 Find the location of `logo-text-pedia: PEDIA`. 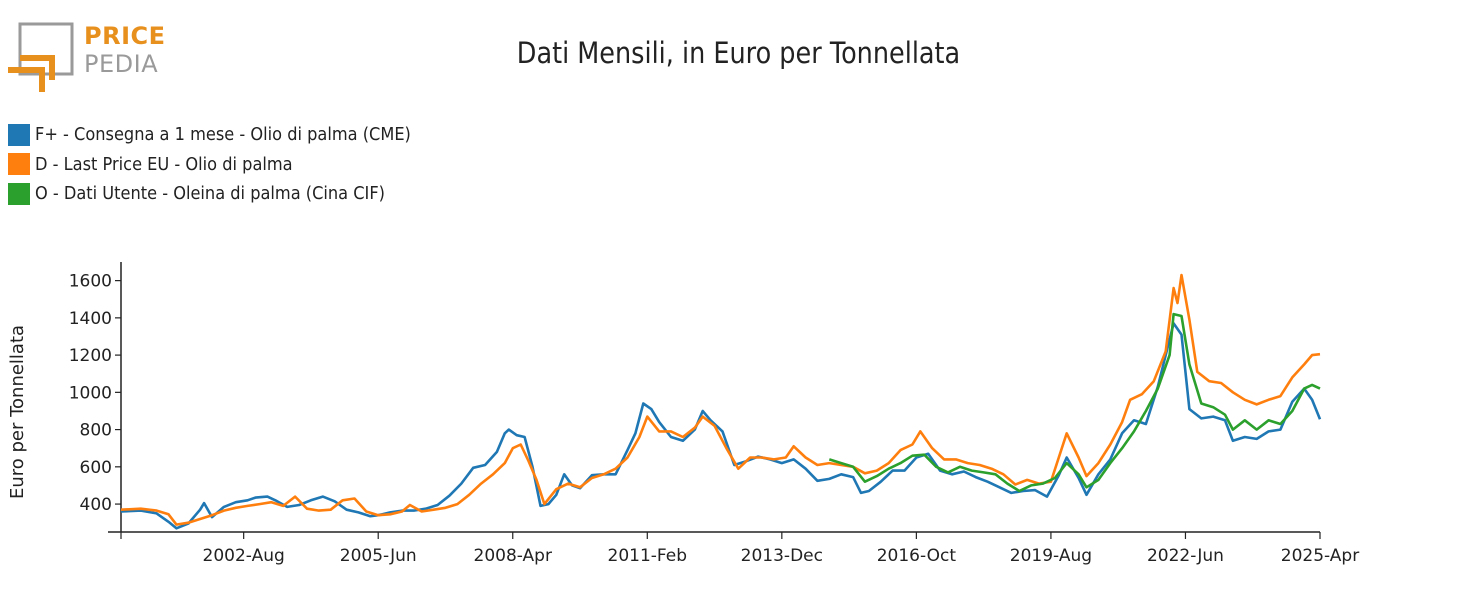

logo-text-pedia: PEDIA is located at coordinates (121, 64).